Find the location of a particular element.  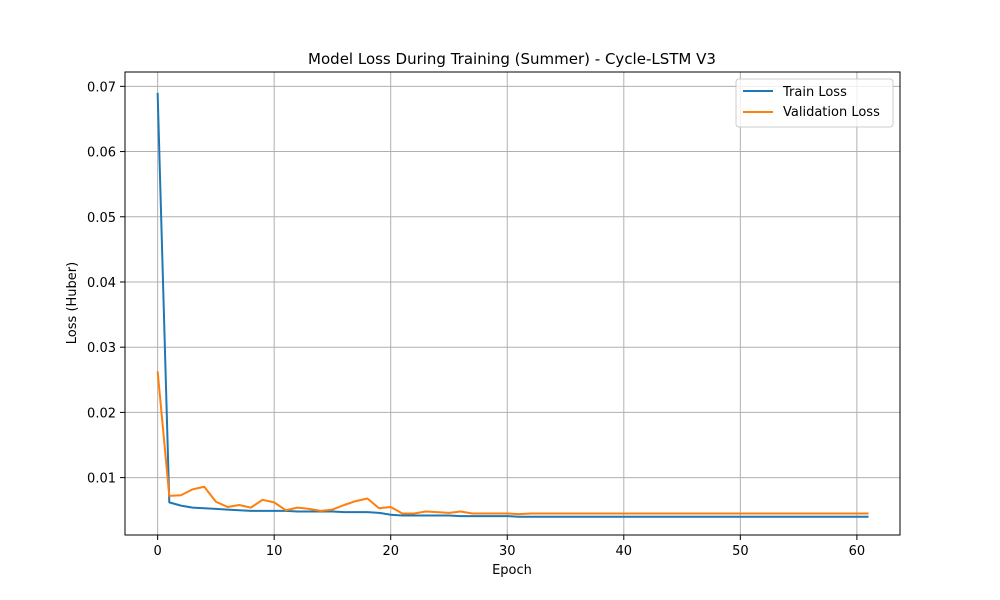

y-tick-label: 0.04 is located at coordinates (101, 283).